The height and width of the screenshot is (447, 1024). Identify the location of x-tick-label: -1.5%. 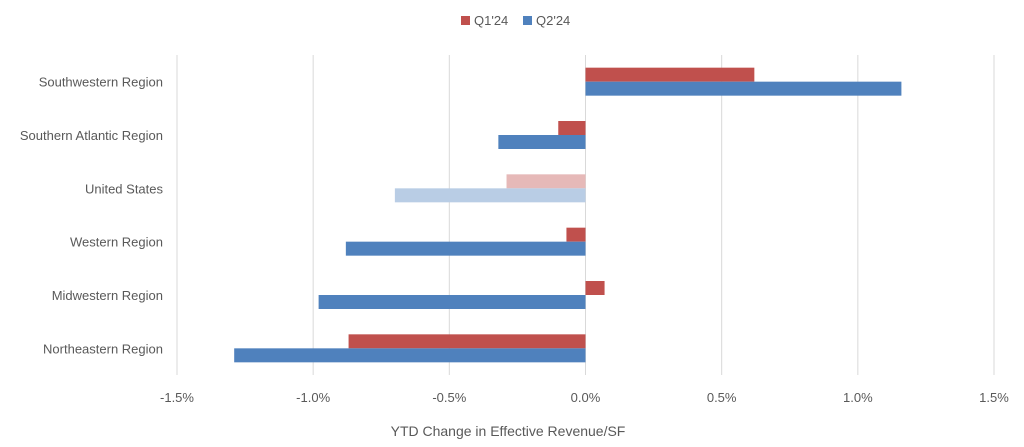
(177, 397).